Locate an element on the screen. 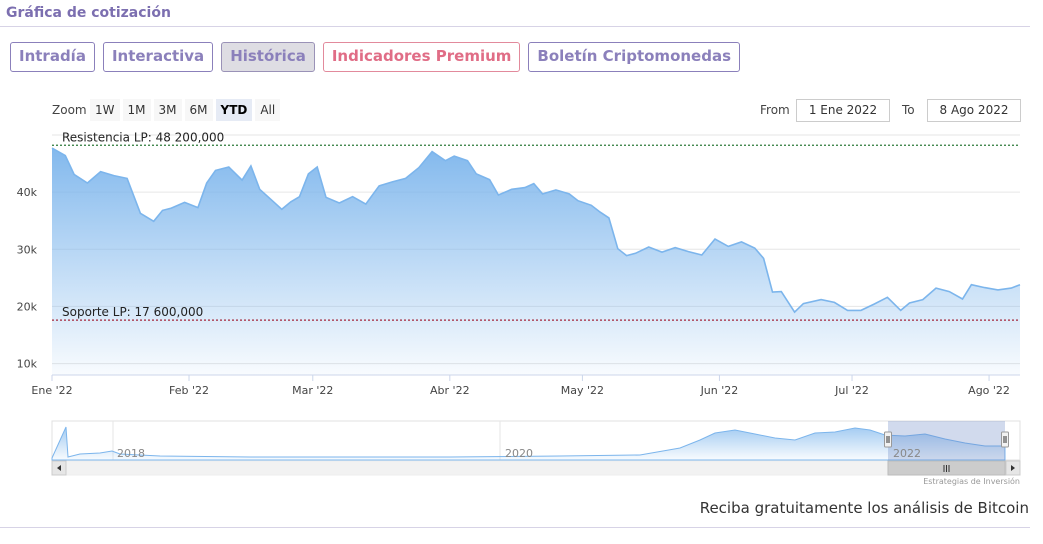 Image resolution: width=1043 pixels, height=544 pixels. x-tick-label: Jul '22 is located at coordinates (851, 390).